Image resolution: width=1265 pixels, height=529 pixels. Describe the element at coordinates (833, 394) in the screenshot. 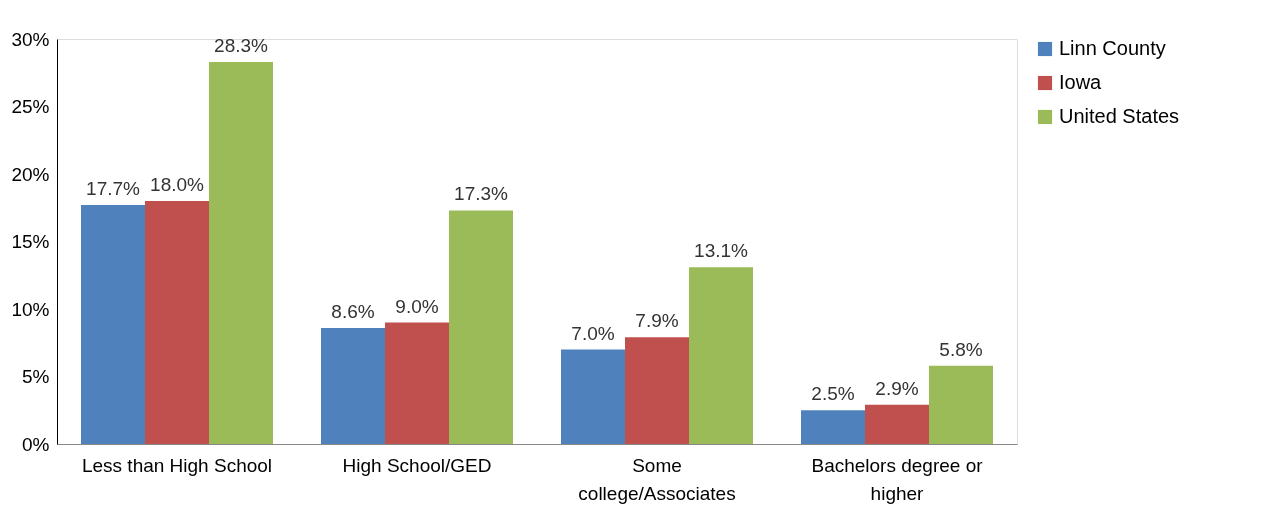

I see `data-label: 2.5%` at that location.